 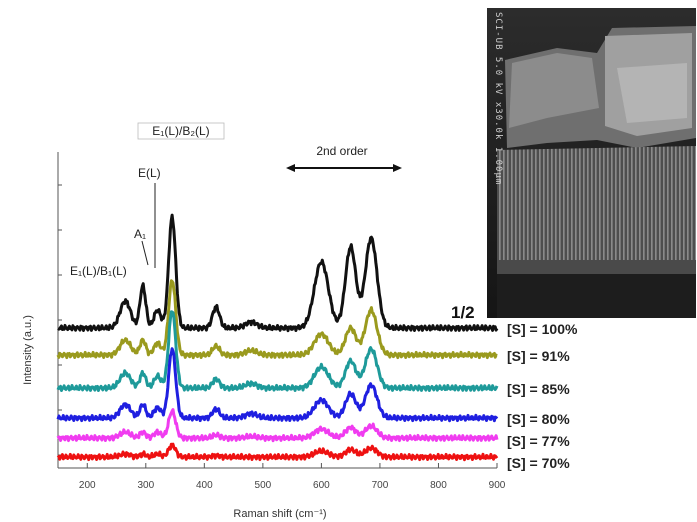 I want to click on x-tick-label: 700, so click(x=380, y=485).